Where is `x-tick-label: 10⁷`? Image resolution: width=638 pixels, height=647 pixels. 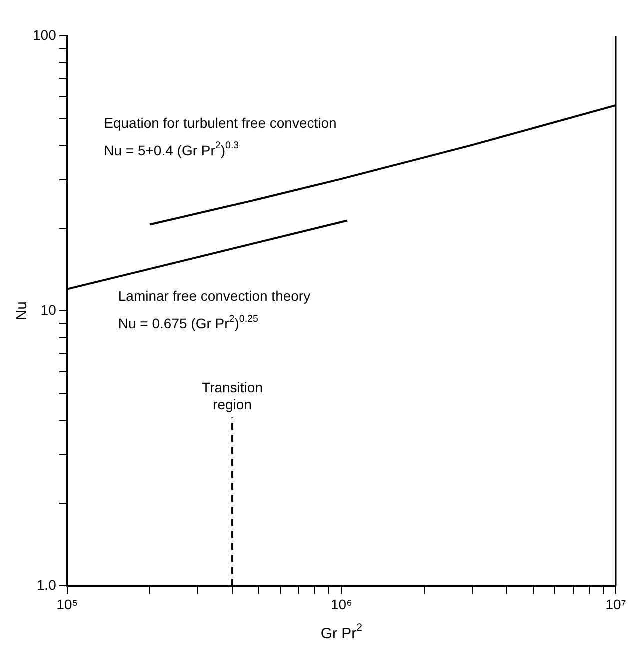
x-tick-label: 10⁷ is located at coordinates (616, 604).